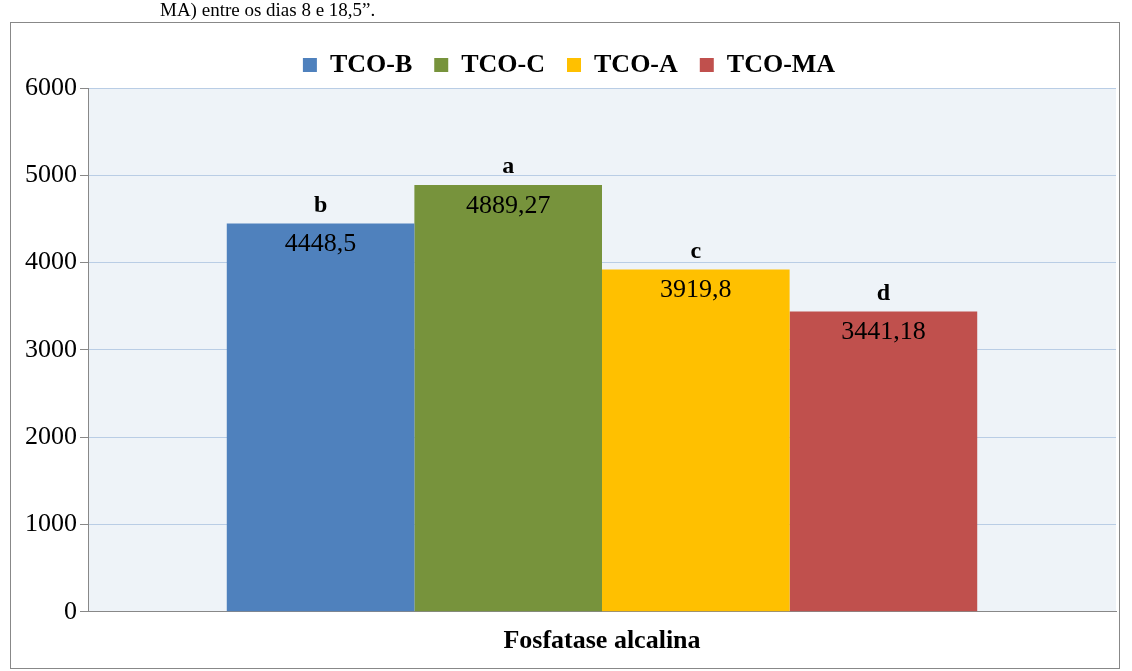  What do you see at coordinates (883, 291) in the screenshot?
I see `annotation: d` at bounding box center [883, 291].